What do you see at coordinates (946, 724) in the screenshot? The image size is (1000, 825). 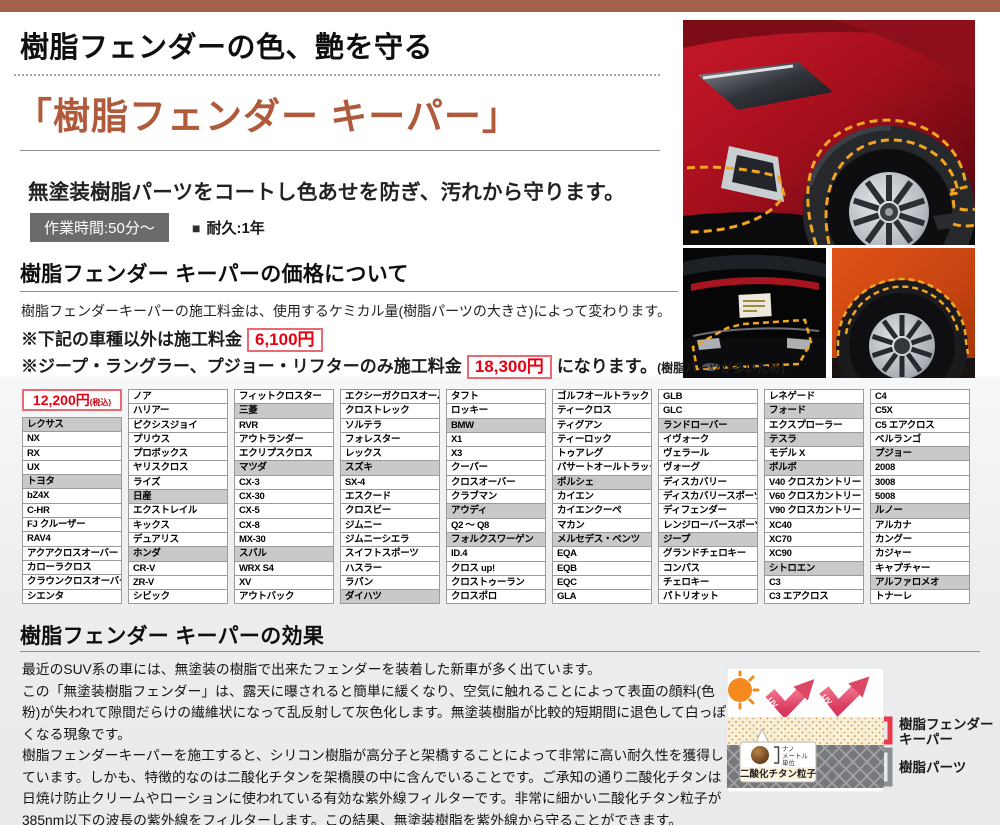 I see `keeper-label: 樹脂フェンダー` at bounding box center [946, 724].